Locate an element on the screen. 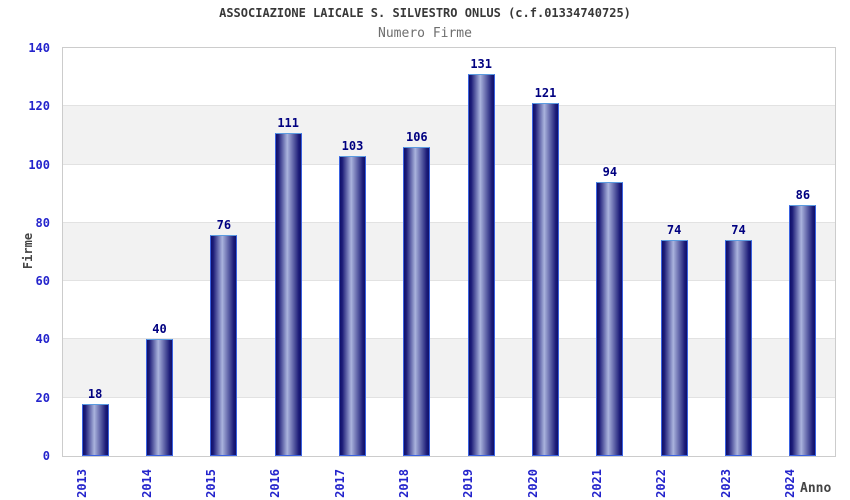  bar-value-label: 106 is located at coordinates (416, 137).